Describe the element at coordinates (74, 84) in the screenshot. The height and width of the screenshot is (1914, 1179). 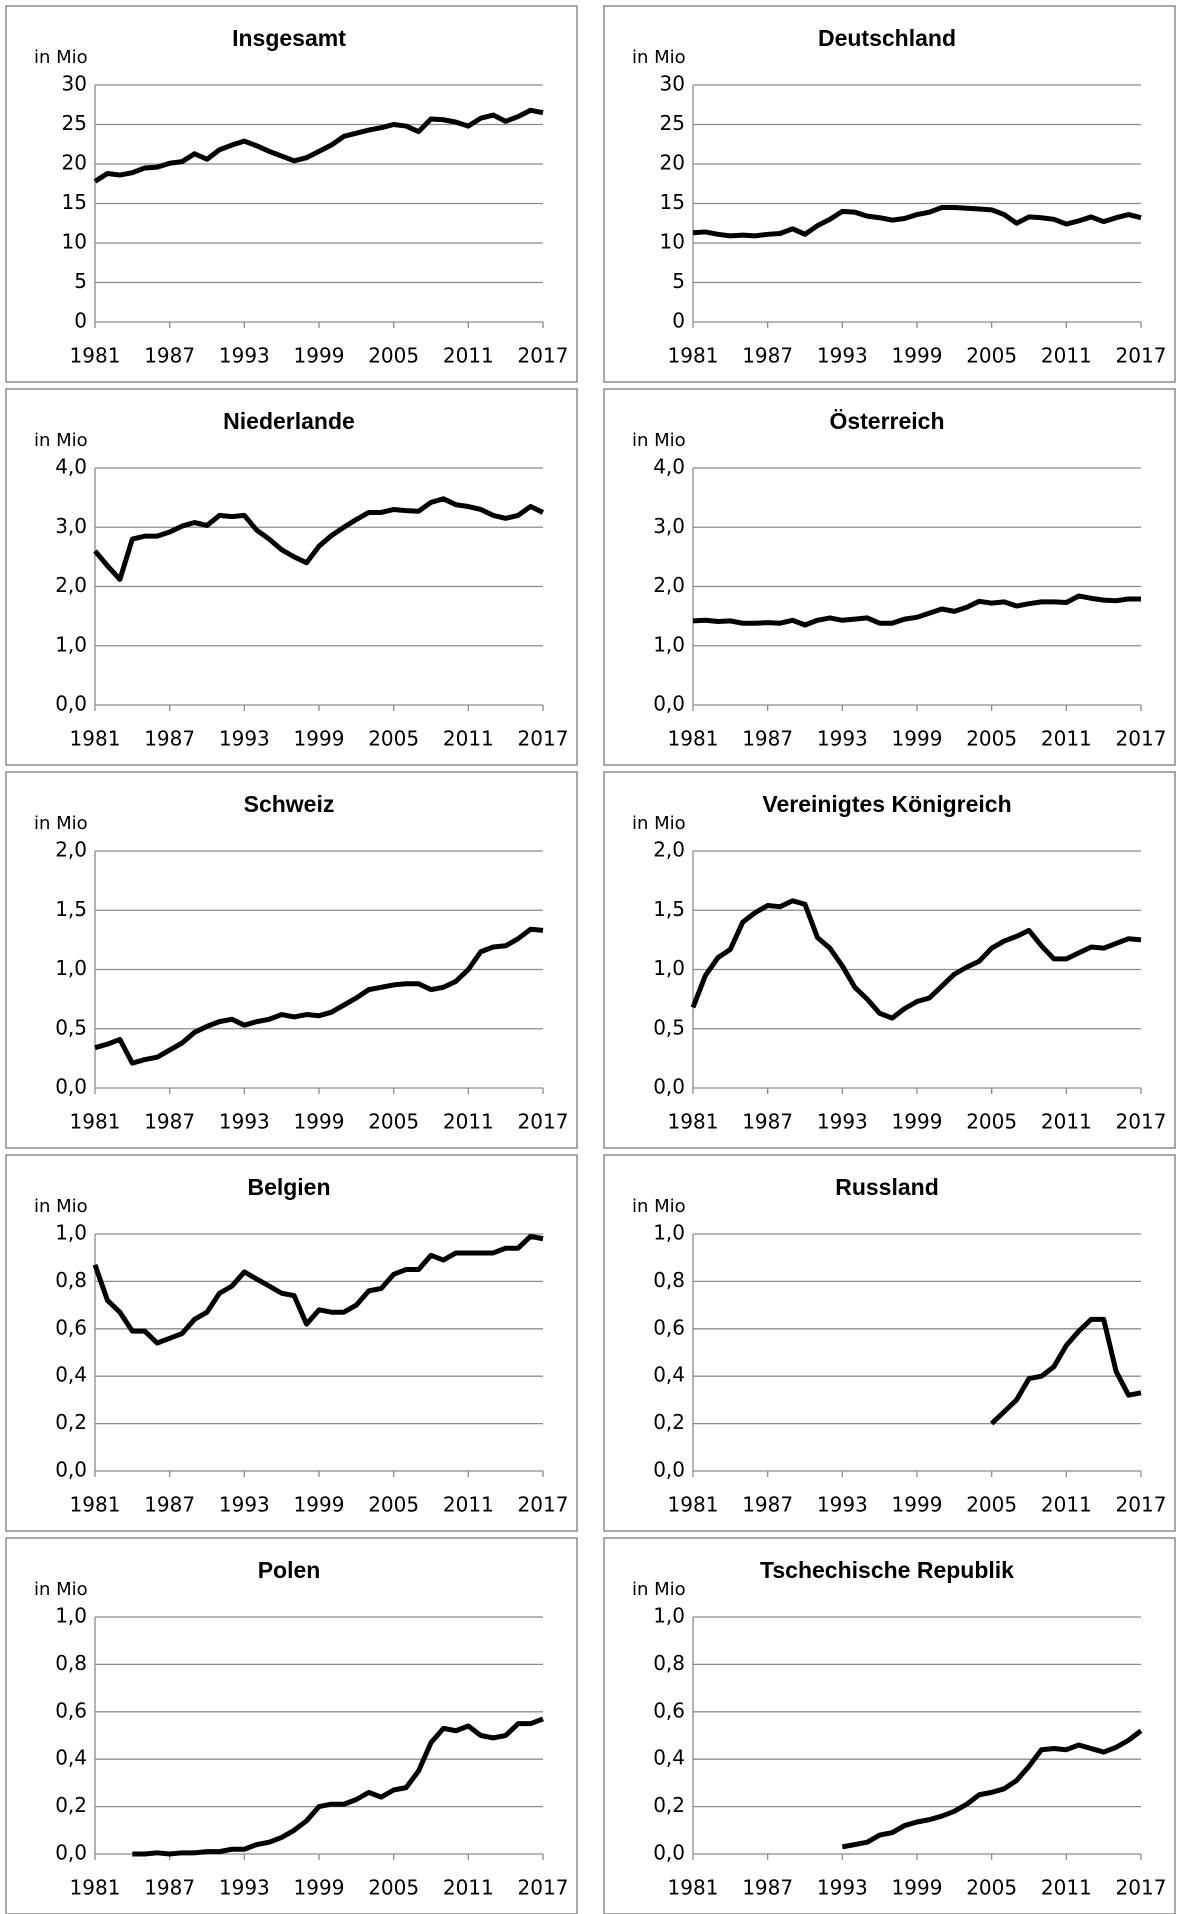
I see `y-tick-label: 30` at that location.